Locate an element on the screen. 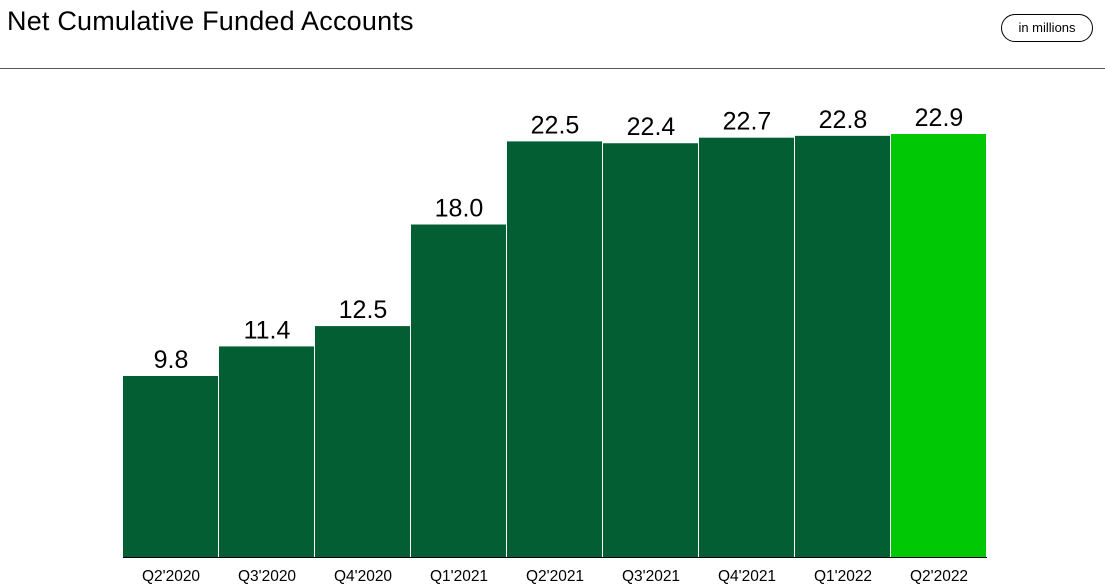 The image size is (1105, 588). bar-q2-2021 is located at coordinates (554, 349).